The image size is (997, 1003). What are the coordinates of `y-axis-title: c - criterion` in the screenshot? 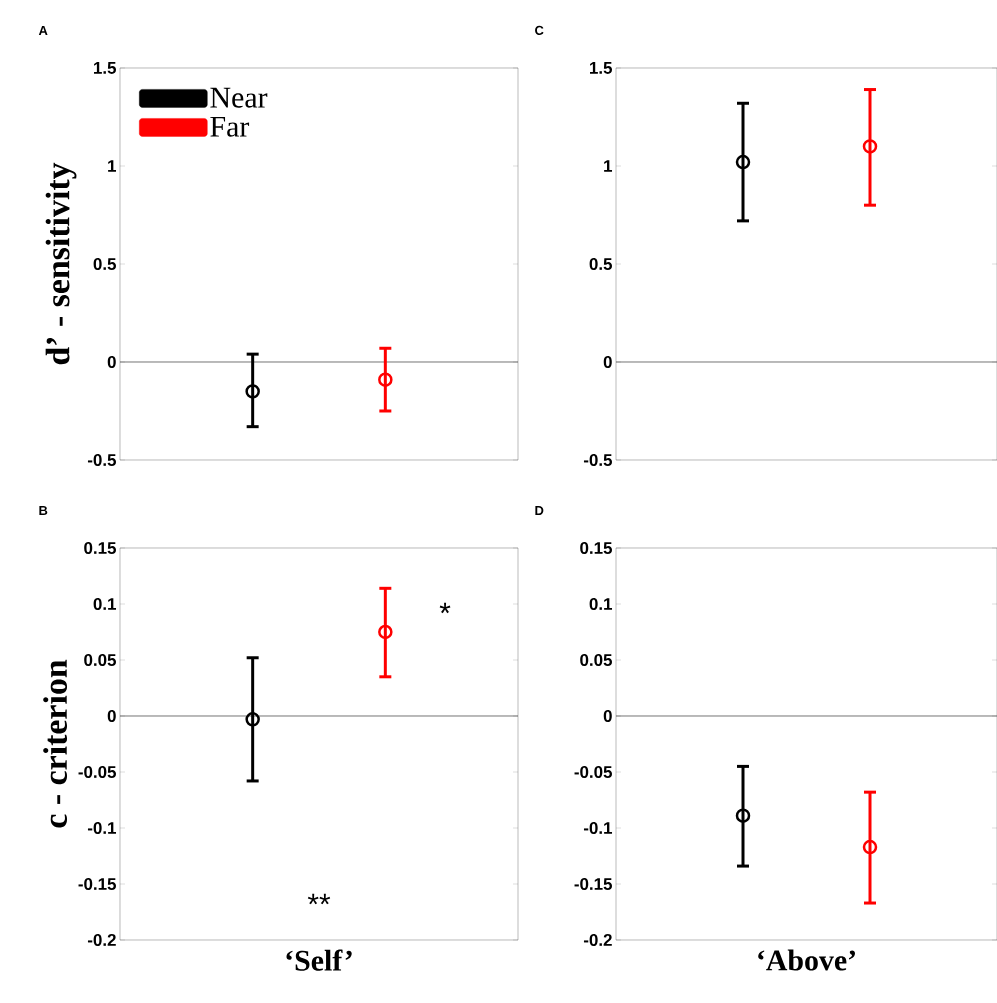 It's located at (55, 743).